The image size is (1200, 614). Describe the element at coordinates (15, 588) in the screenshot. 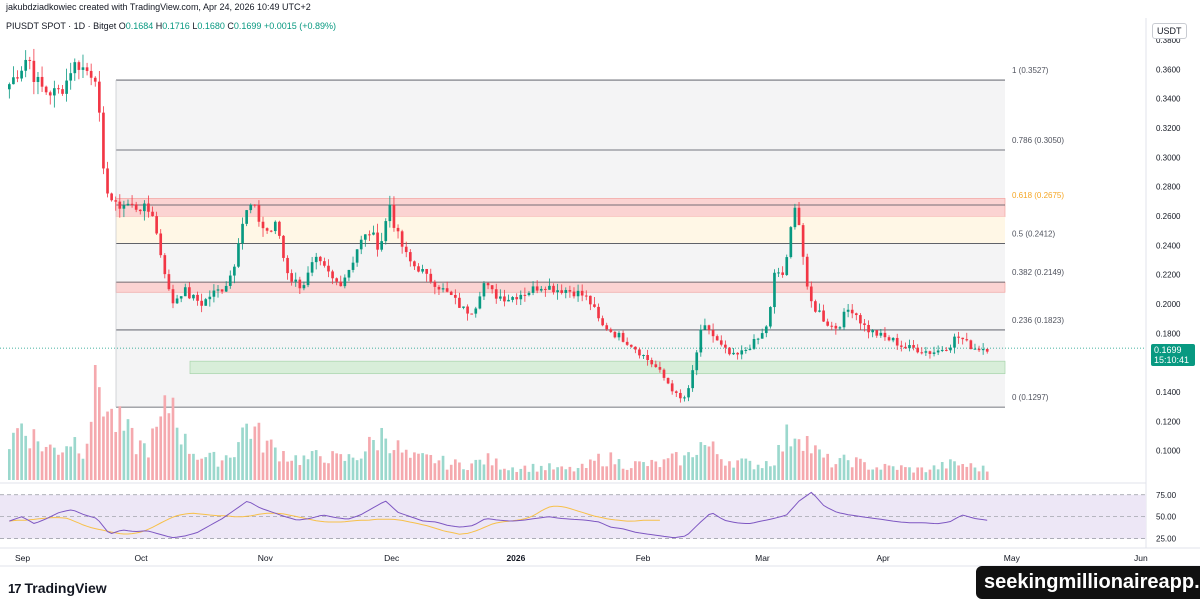

I see `tradingview-logo-icon: 17` at that location.